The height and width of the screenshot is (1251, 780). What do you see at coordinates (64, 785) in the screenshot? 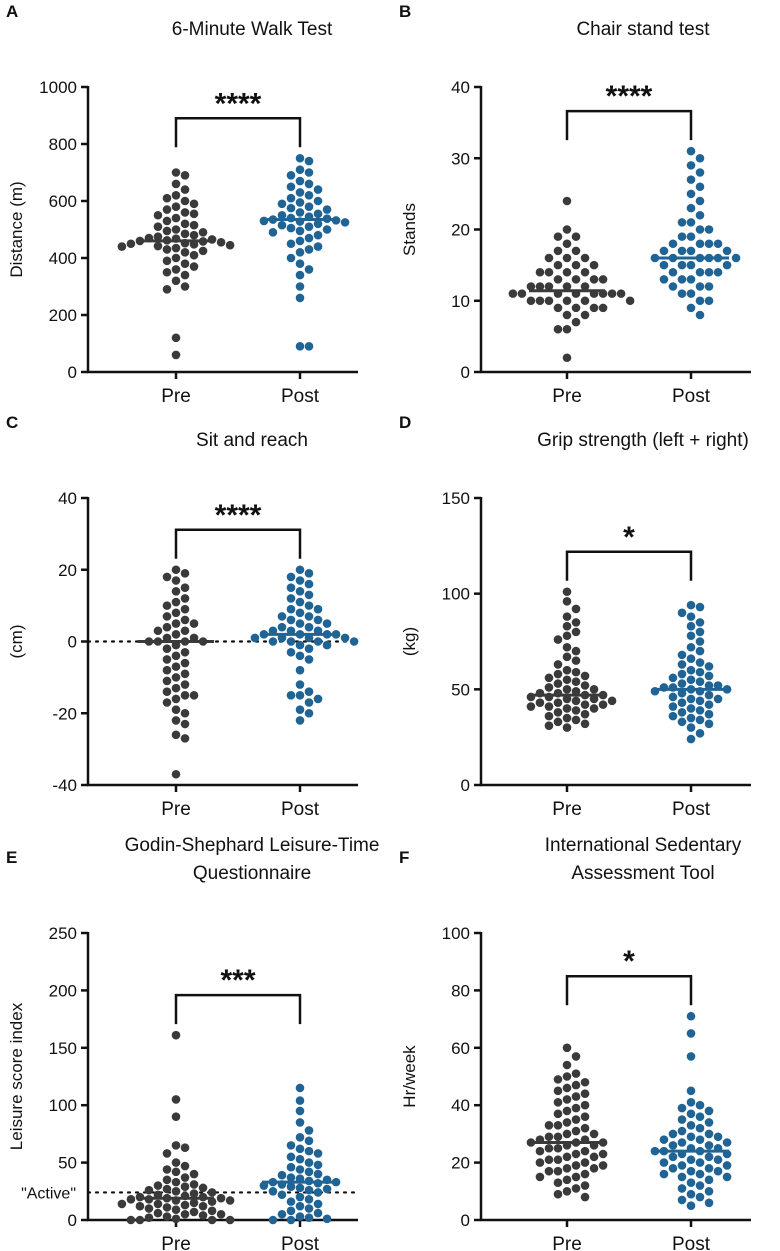
I see `y-tick-label: -40` at bounding box center [64, 785].